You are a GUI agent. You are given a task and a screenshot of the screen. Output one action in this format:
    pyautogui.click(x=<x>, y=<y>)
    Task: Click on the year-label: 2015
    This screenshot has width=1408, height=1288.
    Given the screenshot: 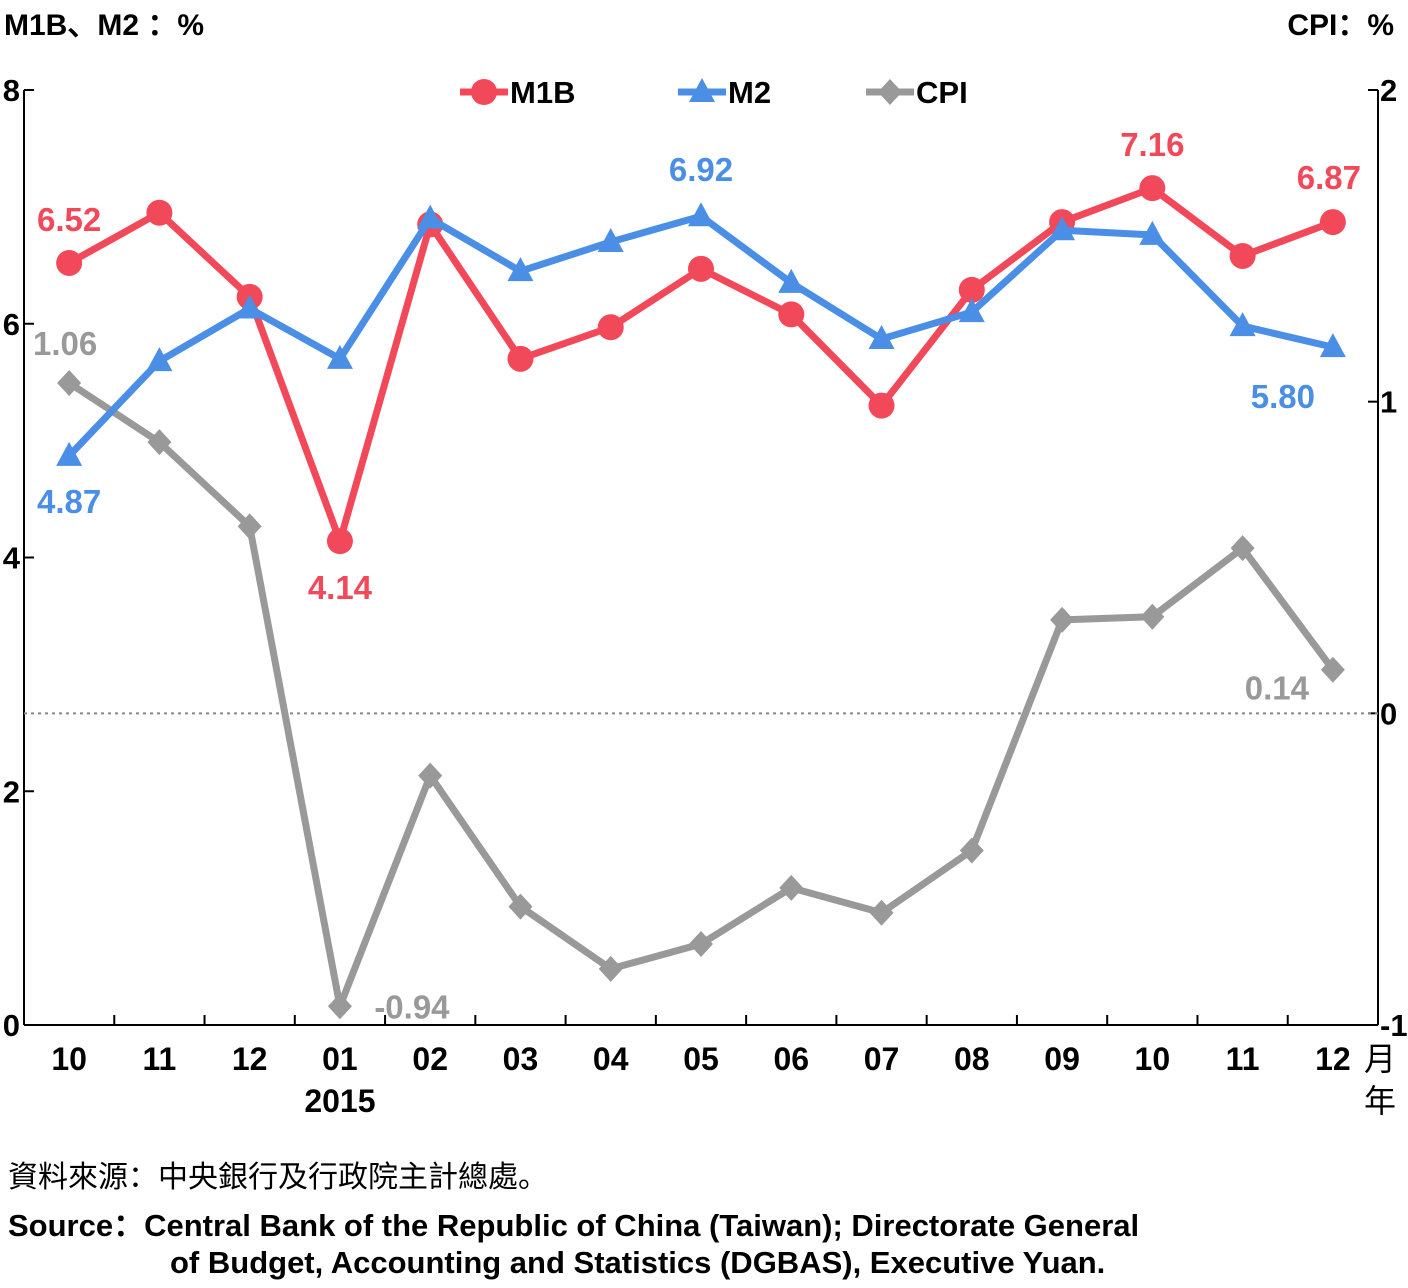 What is the action you would take?
    pyautogui.click(x=339, y=1101)
    